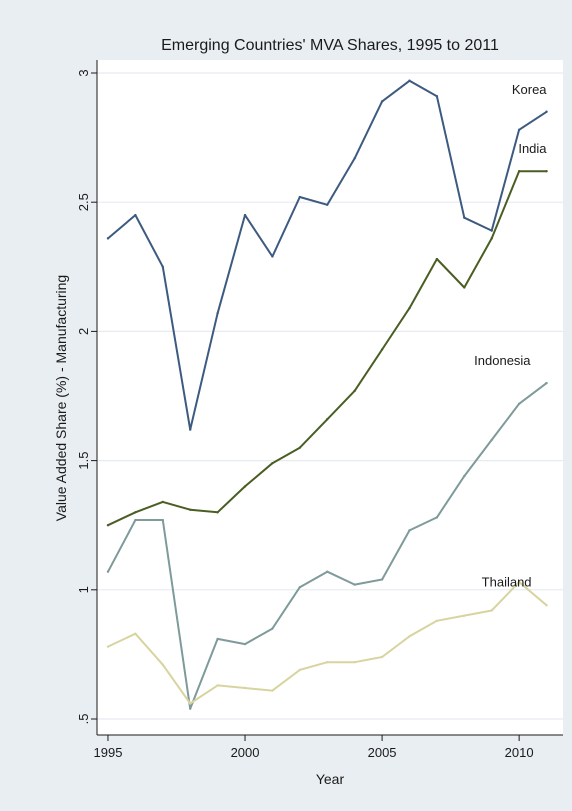 The width and height of the screenshot is (572, 811). What do you see at coordinates (532, 148) in the screenshot?
I see `series-label-india: India` at bounding box center [532, 148].